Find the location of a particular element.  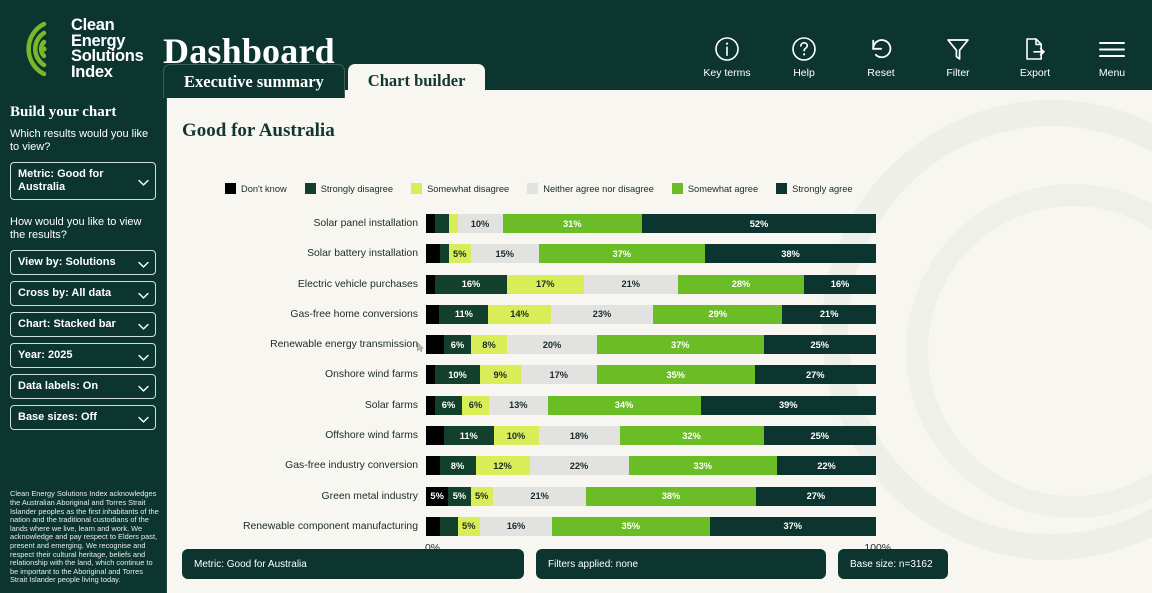

chart-stacked-bar: 11% 10% 18% 32% 25% is located at coordinates (651, 436).